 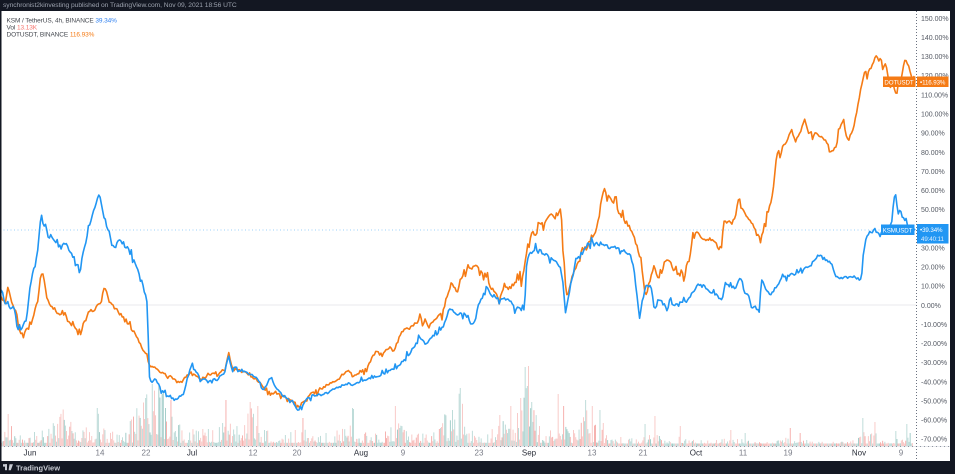 What do you see at coordinates (898, 231) in the screenshot?
I see `svg-text: KSMUSDT` at bounding box center [898, 231].